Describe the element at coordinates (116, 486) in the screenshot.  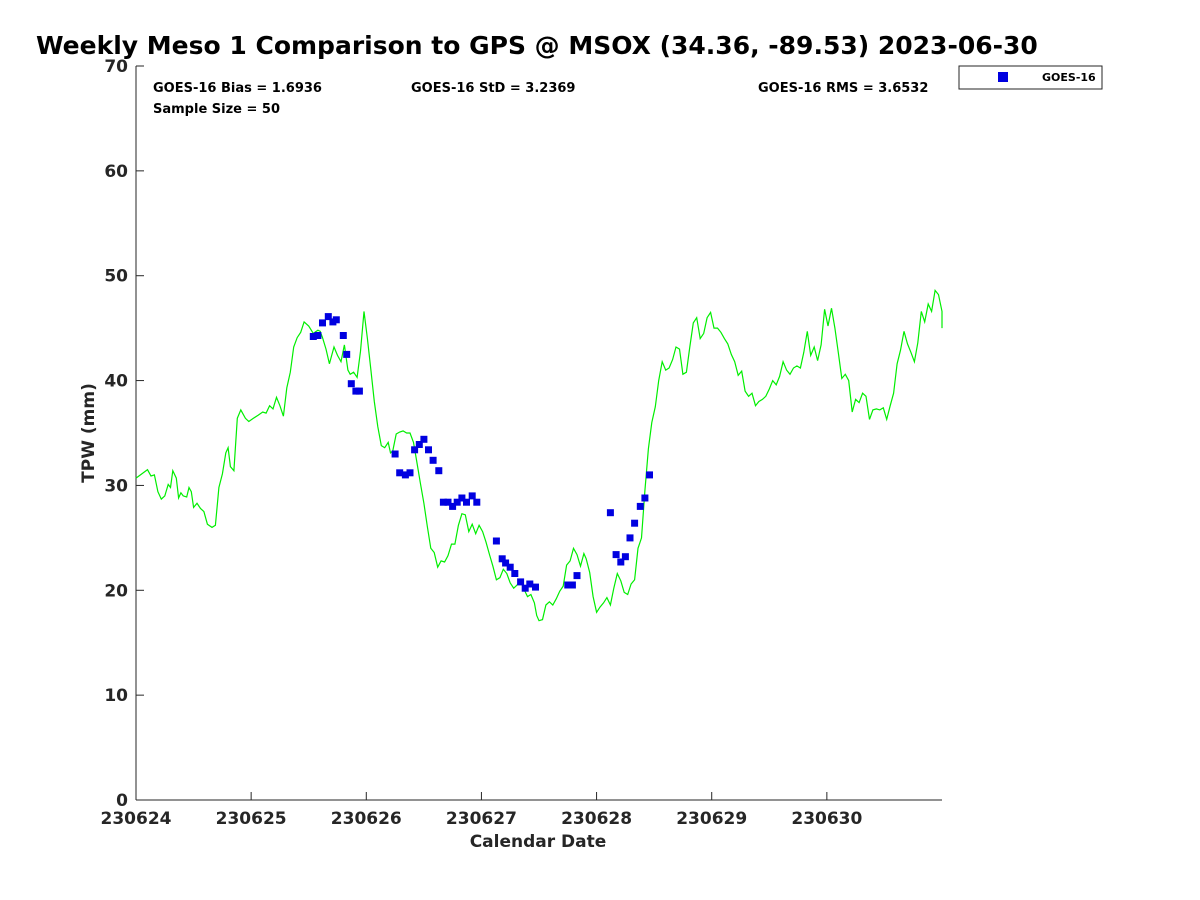
I see `y-tick-label: 30` at that location.